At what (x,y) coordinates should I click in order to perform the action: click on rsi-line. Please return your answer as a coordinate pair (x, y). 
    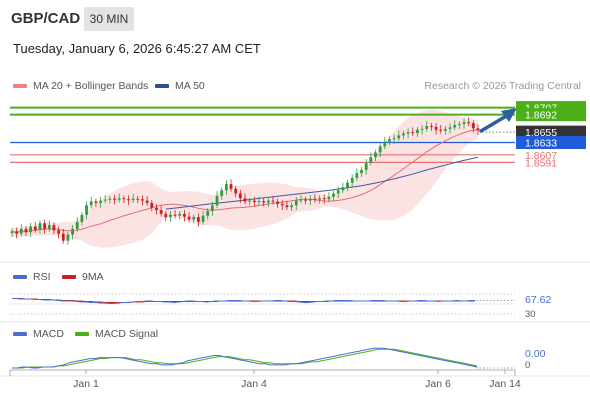
    Looking at the image, I should click on (243, 301).